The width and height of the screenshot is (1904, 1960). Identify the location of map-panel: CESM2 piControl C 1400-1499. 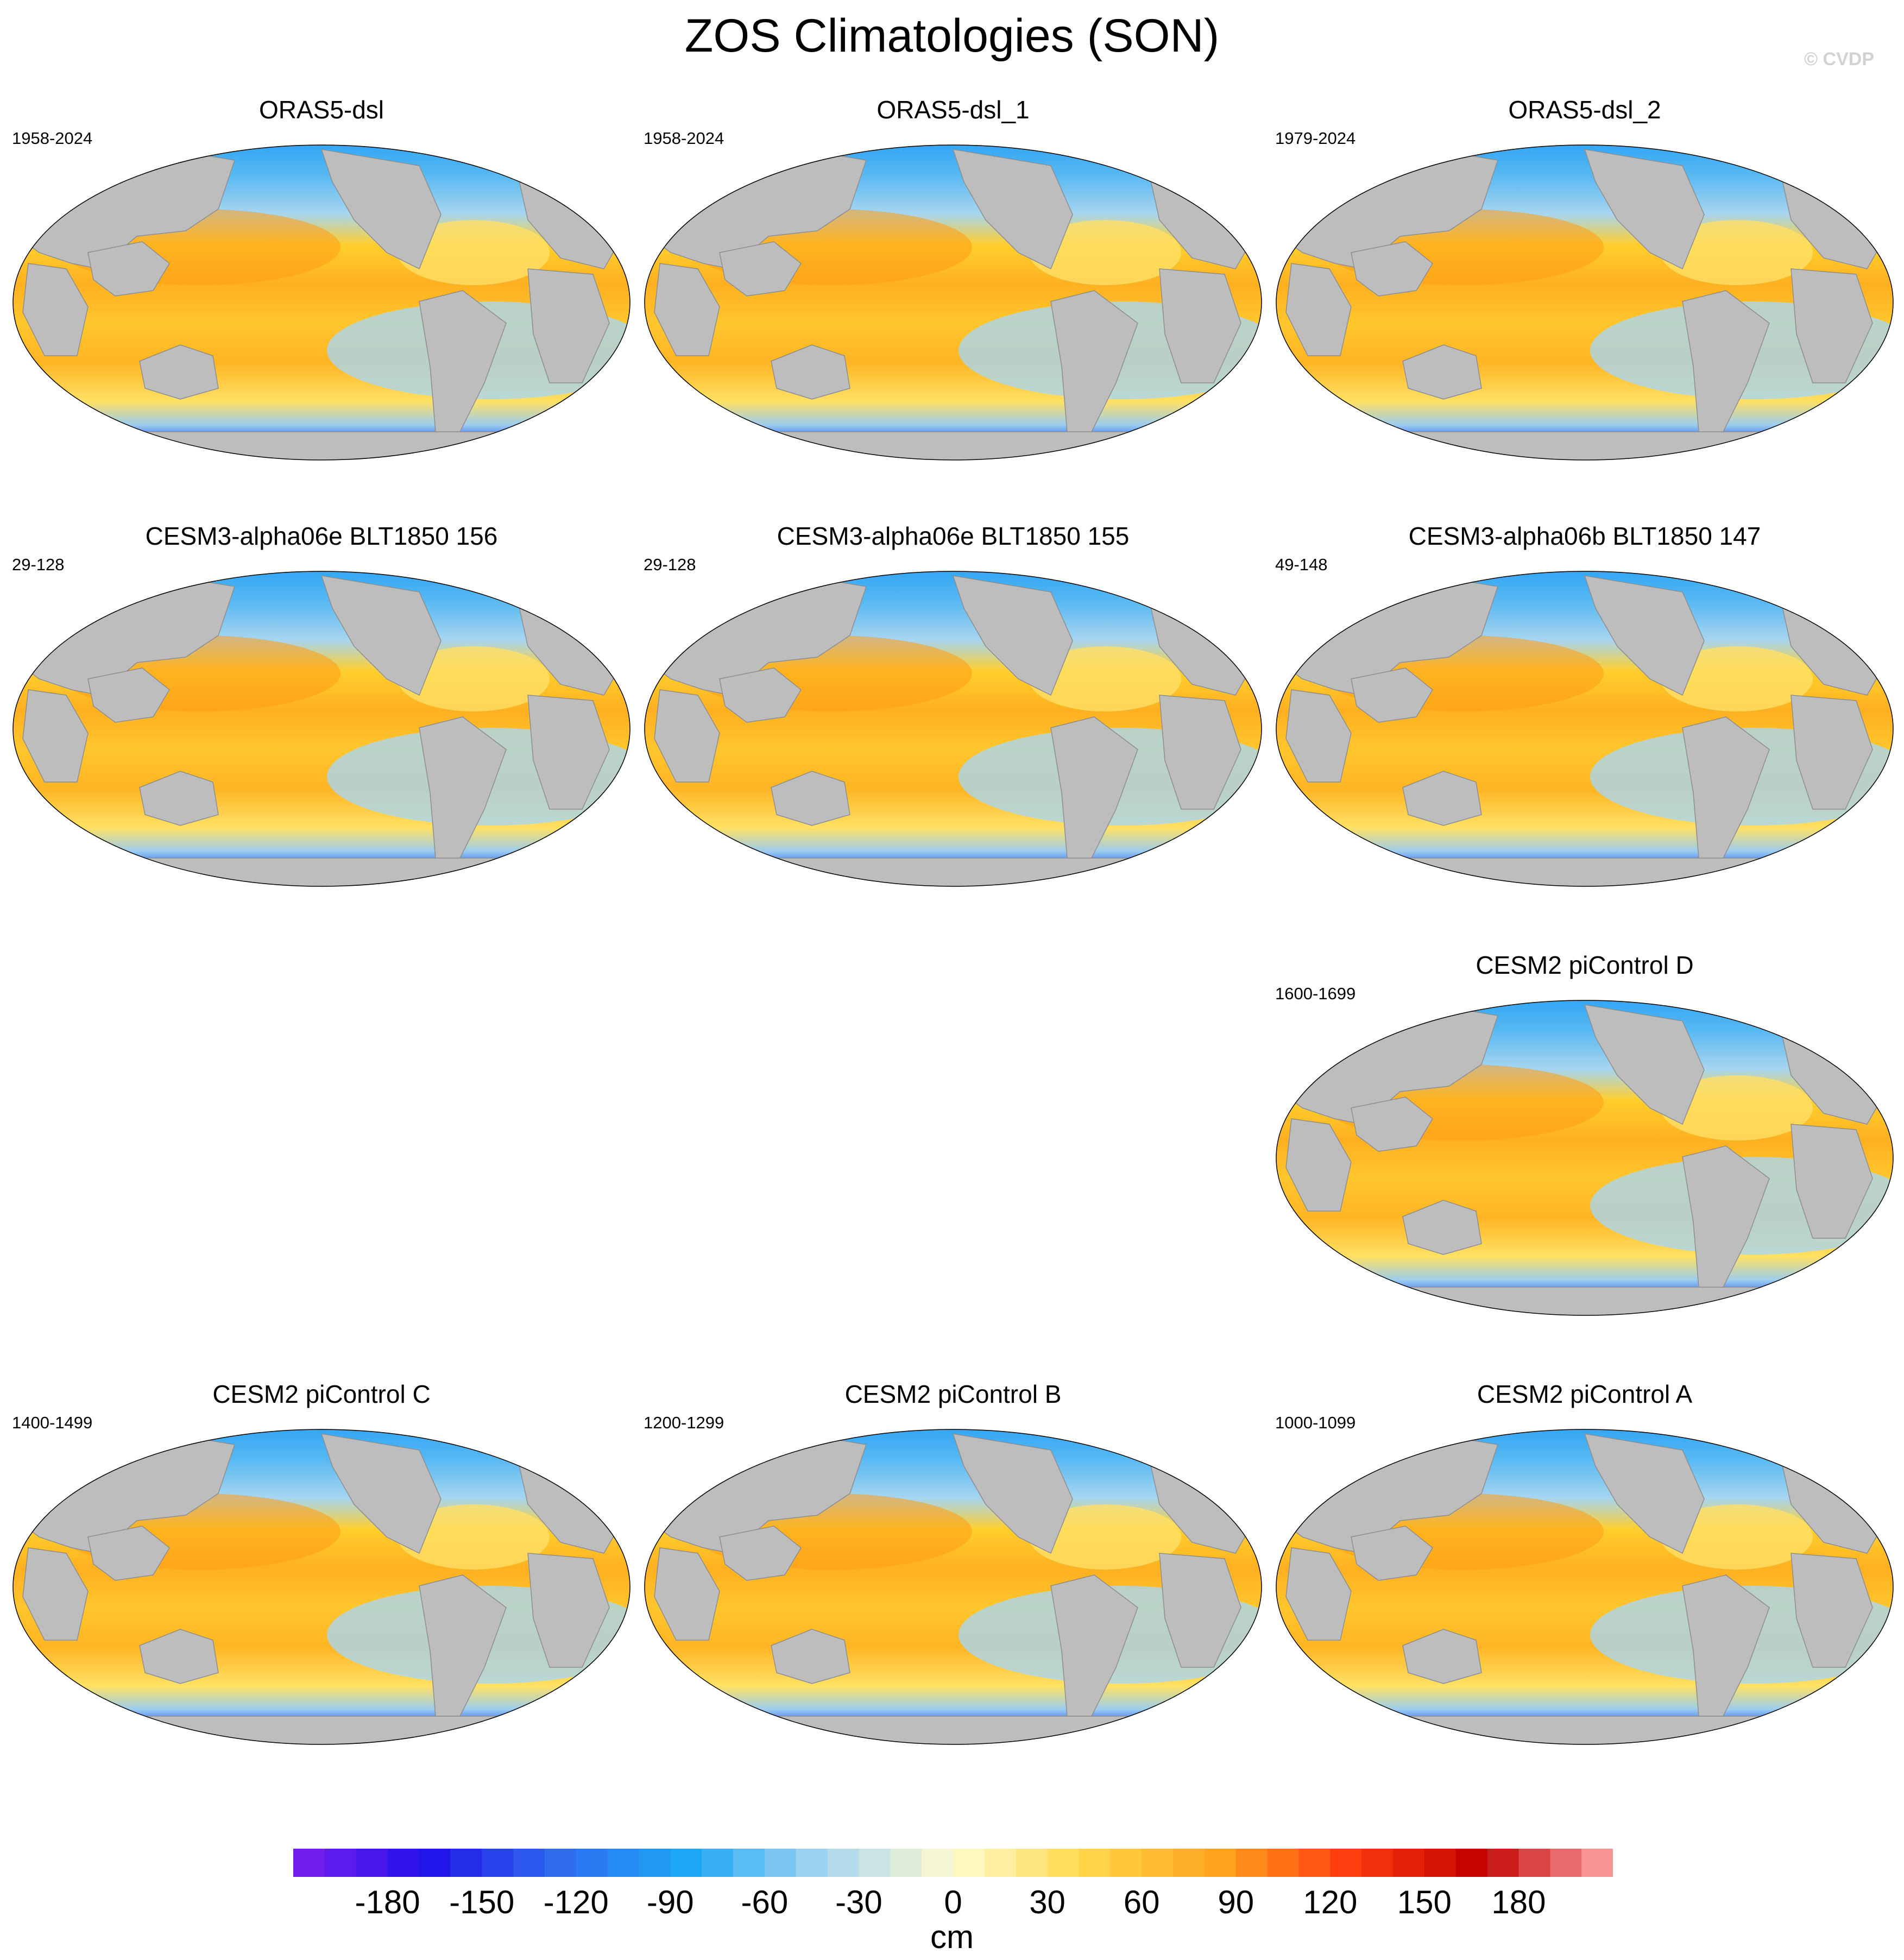
(321, 1591).